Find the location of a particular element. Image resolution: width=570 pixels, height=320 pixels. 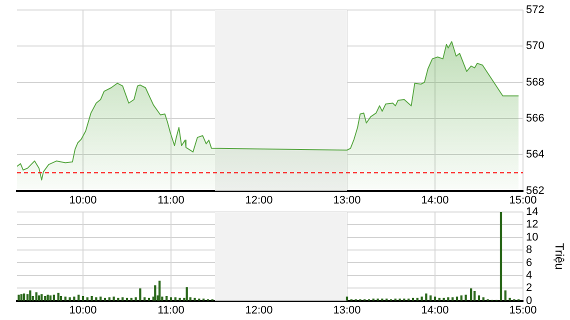

y-tick-label: 8 is located at coordinates (529, 250).